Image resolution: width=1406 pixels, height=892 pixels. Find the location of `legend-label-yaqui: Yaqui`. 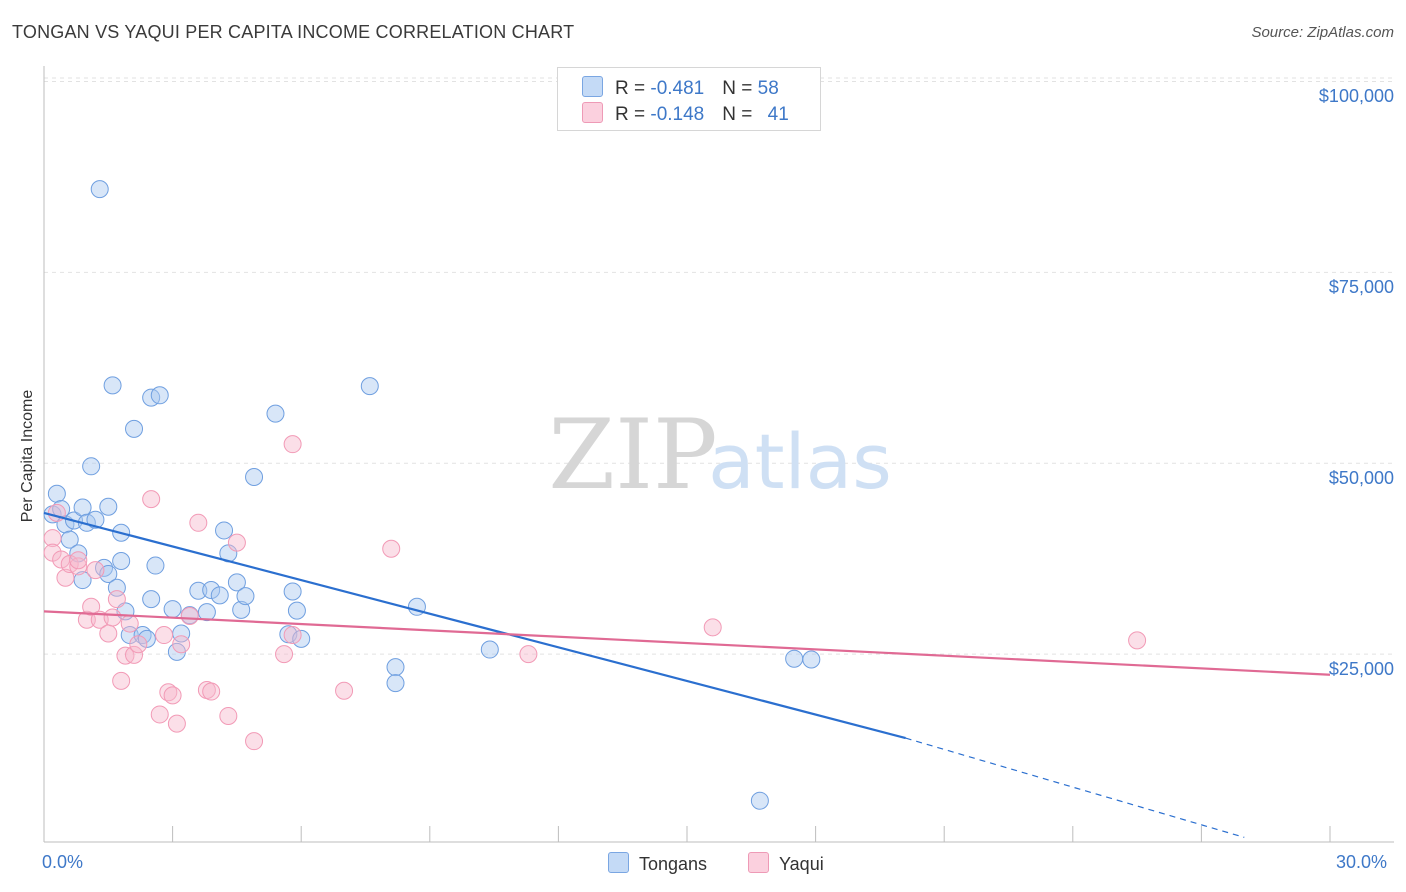

legend-label-yaqui: Yaqui is located at coordinates (801, 864).